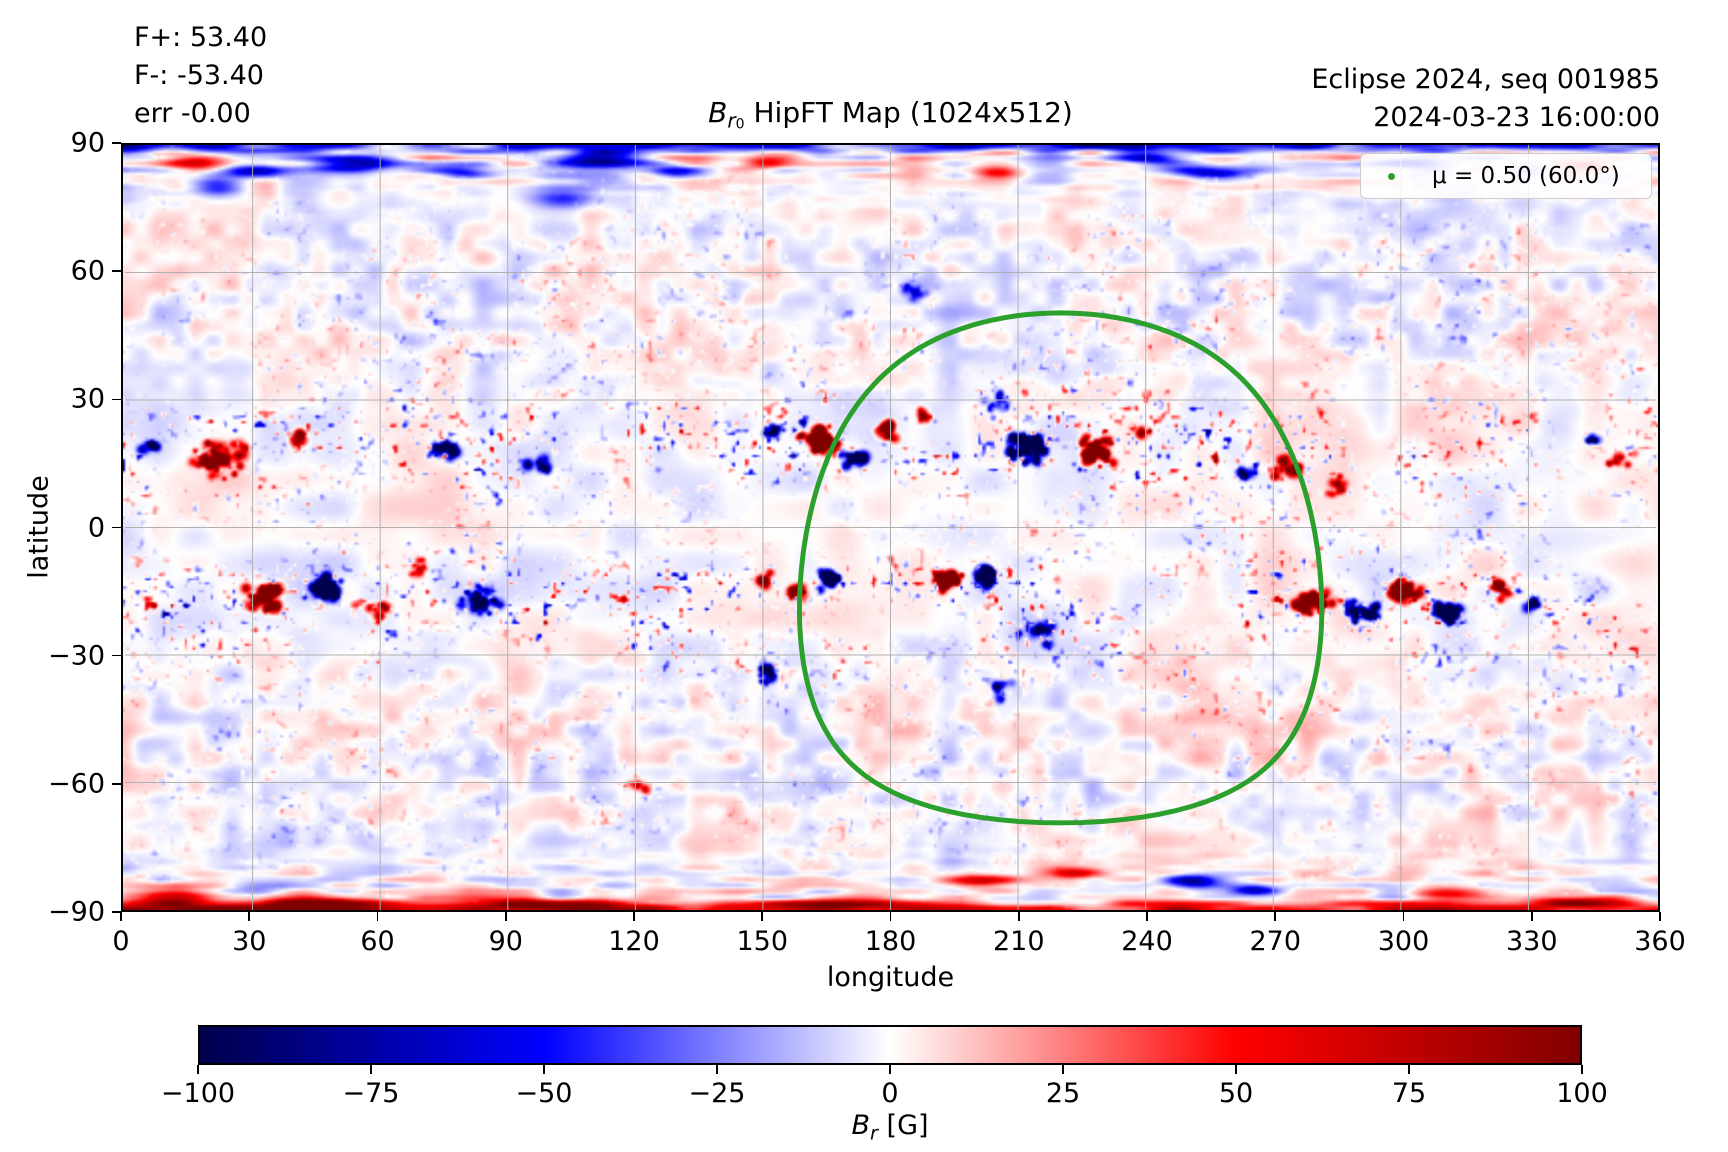 This screenshot has height=1152, width=1728. Describe the element at coordinates (505, 941) in the screenshot. I see `x-tick-label: 90` at that location.